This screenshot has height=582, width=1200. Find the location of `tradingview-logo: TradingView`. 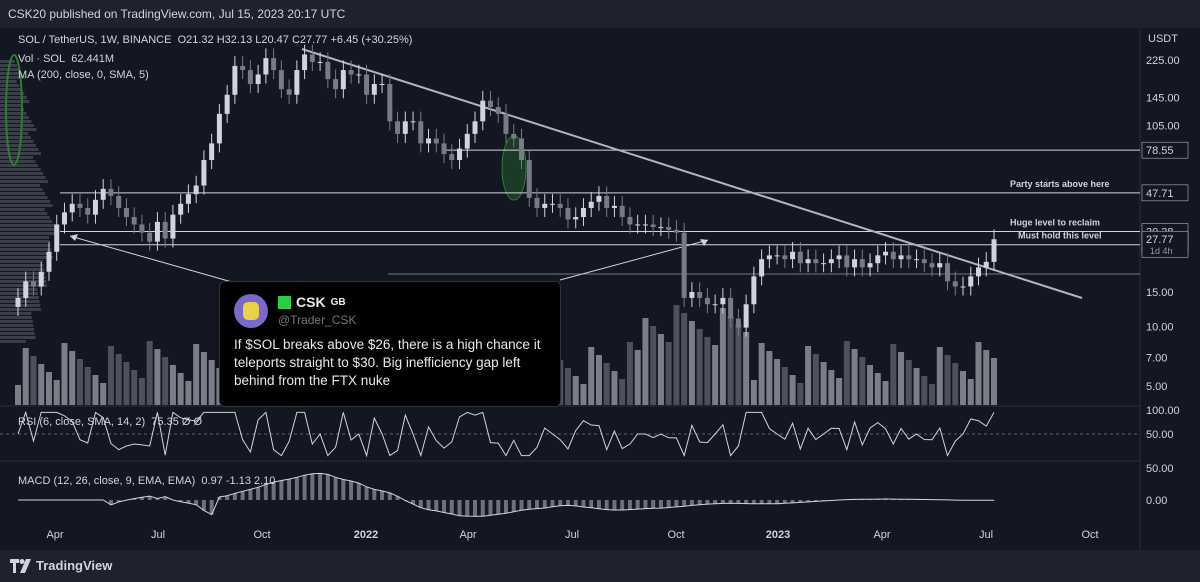

tradingview-logo: TradingView is located at coordinates (61, 565).